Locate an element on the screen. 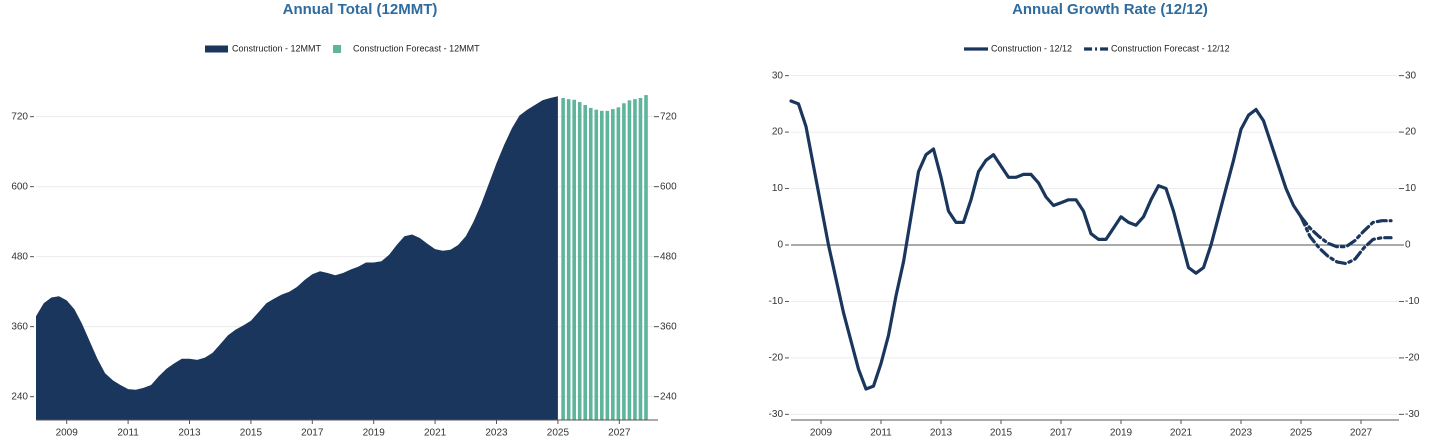 This screenshot has width=1439, height=442. y2-tick-label: -30 is located at coordinates (1412, 414).